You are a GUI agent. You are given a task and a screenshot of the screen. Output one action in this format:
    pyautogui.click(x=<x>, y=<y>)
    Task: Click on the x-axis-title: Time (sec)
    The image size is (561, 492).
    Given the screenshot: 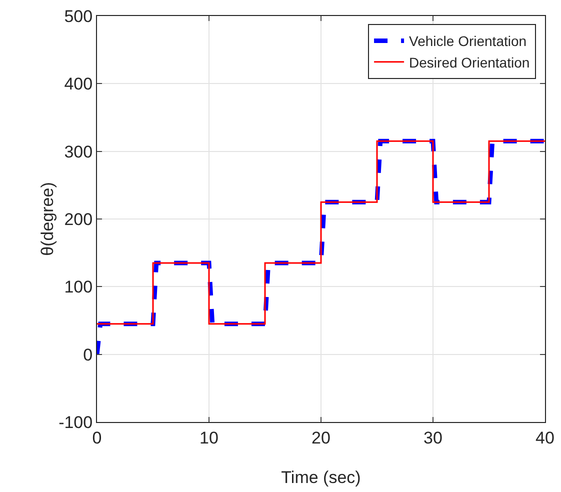 What is the action you would take?
    pyautogui.click(x=321, y=477)
    